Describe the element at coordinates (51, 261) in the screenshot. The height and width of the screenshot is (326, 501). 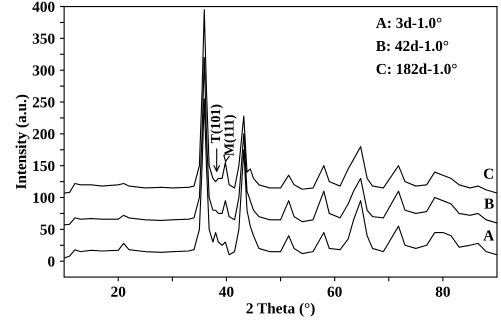
I see `y-tick-label: 0` at that location.